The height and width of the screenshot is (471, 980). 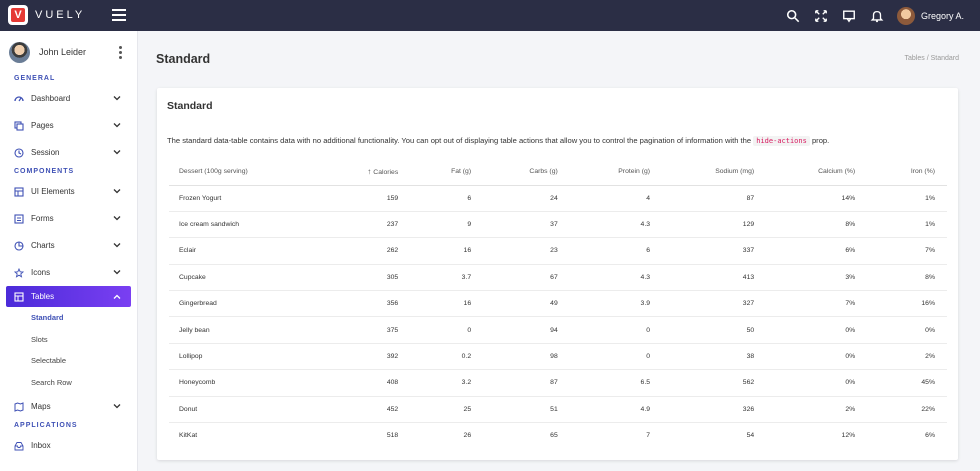 What do you see at coordinates (849, 15) in the screenshot?
I see `chat-icon` at bounding box center [849, 15].